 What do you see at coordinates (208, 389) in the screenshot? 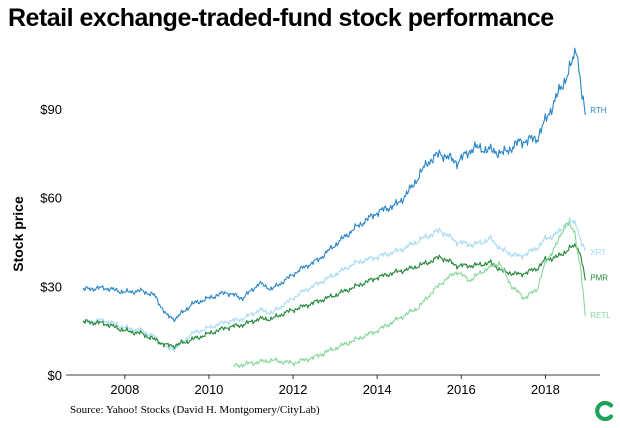
I see `x-tick-label: 2010` at bounding box center [208, 389].